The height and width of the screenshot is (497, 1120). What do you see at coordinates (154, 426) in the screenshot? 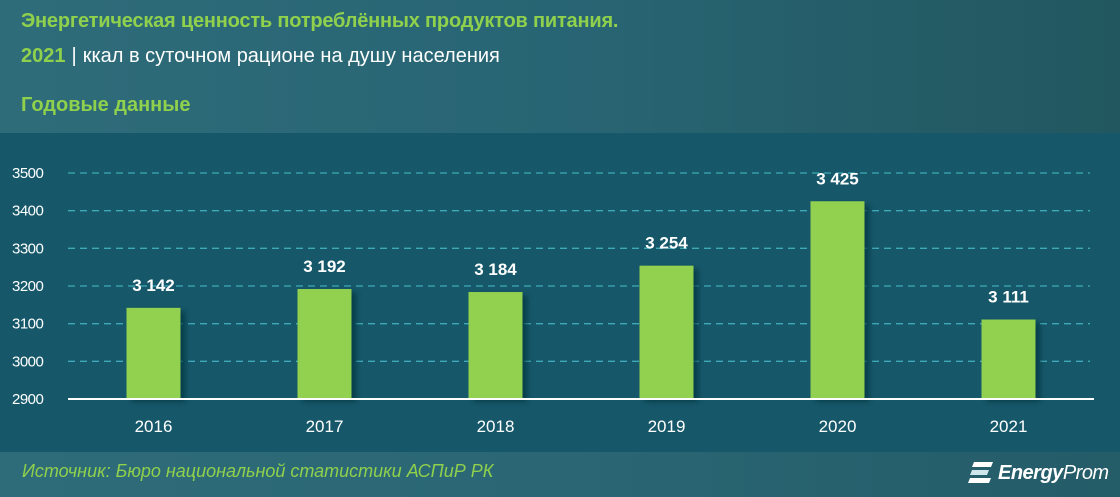
I see `x-tick-label: 2016` at bounding box center [154, 426].